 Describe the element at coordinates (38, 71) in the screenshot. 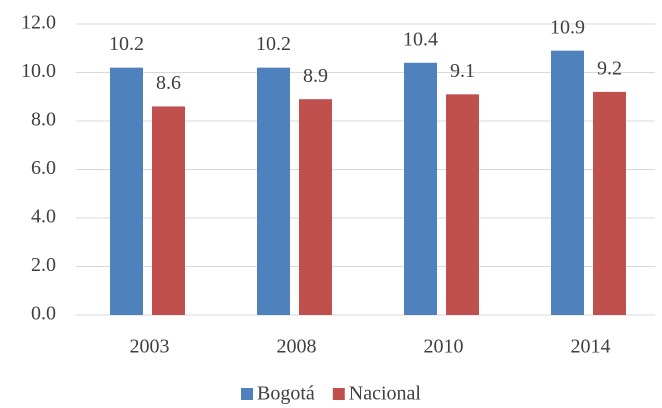

I see `y-tick-label: 10.0` at that location.